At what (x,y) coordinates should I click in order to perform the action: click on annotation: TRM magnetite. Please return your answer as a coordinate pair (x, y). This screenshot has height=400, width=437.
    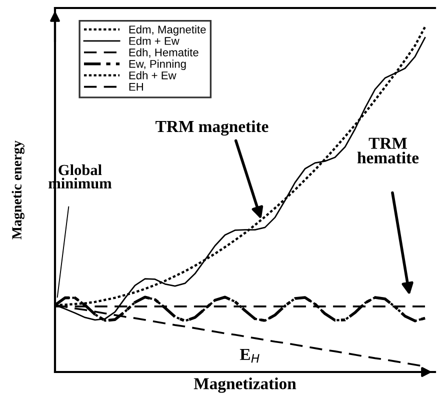
    Looking at the image, I should click on (212, 128).